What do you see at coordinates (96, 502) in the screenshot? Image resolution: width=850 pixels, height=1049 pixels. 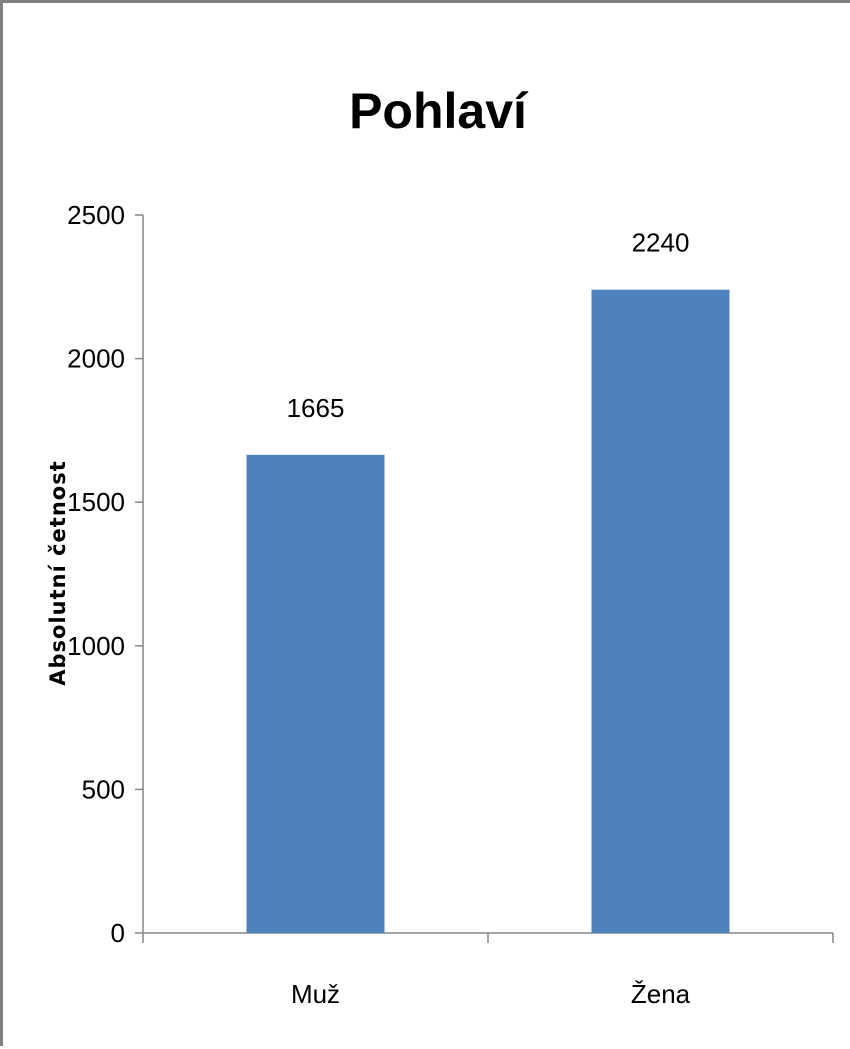 I see `y-tick-label: 1500` at bounding box center [96, 502].